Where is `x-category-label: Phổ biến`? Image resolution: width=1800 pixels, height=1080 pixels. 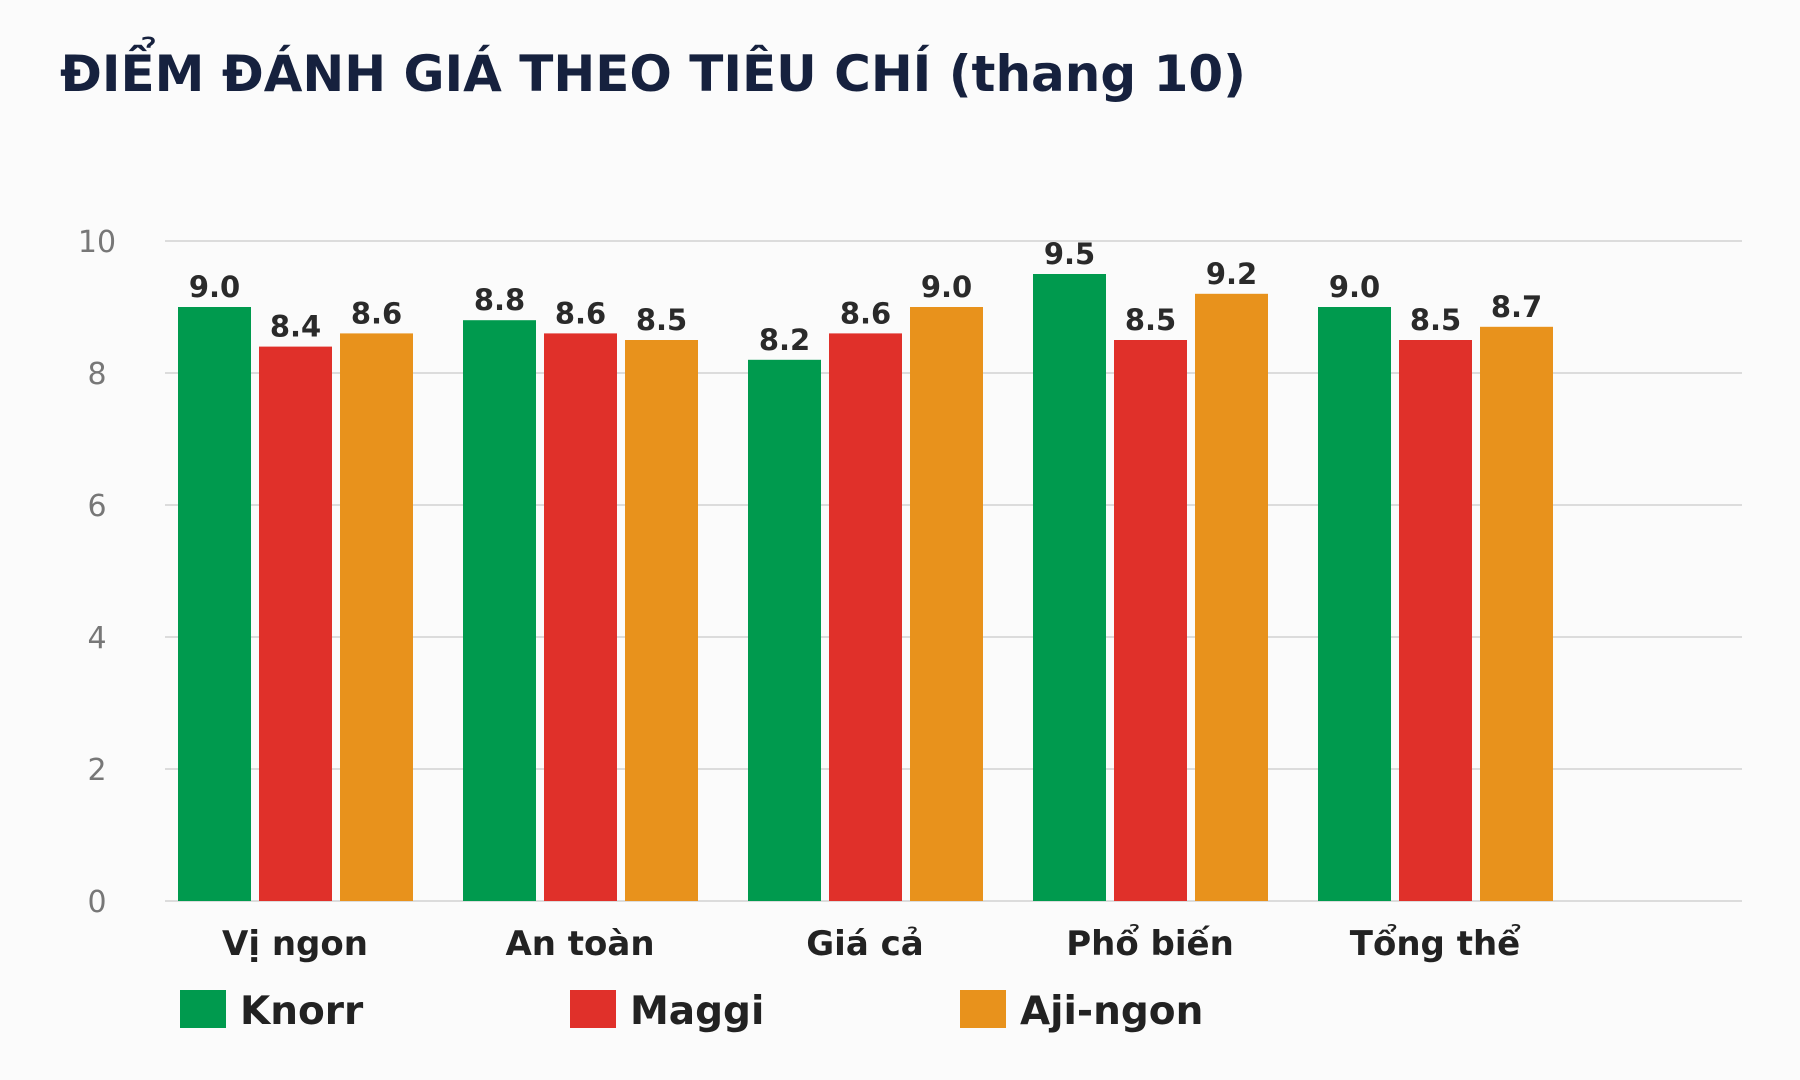
x-category-label: Phổ biến is located at coordinates (1150, 943).